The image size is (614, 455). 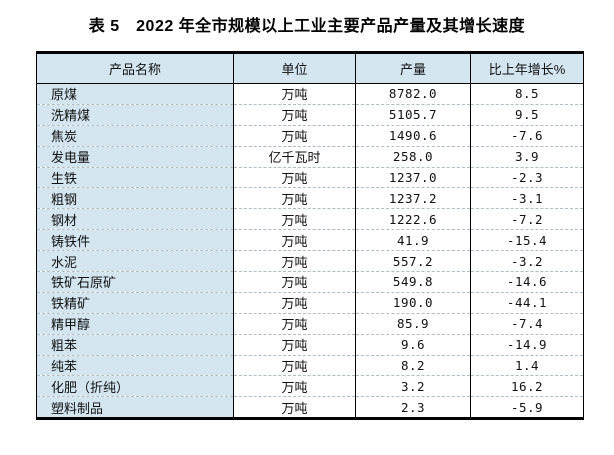 What do you see at coordinates (527, 302) in the screenshot?
I see `growth-cell: -44.1` at bounding box center [527, 302].